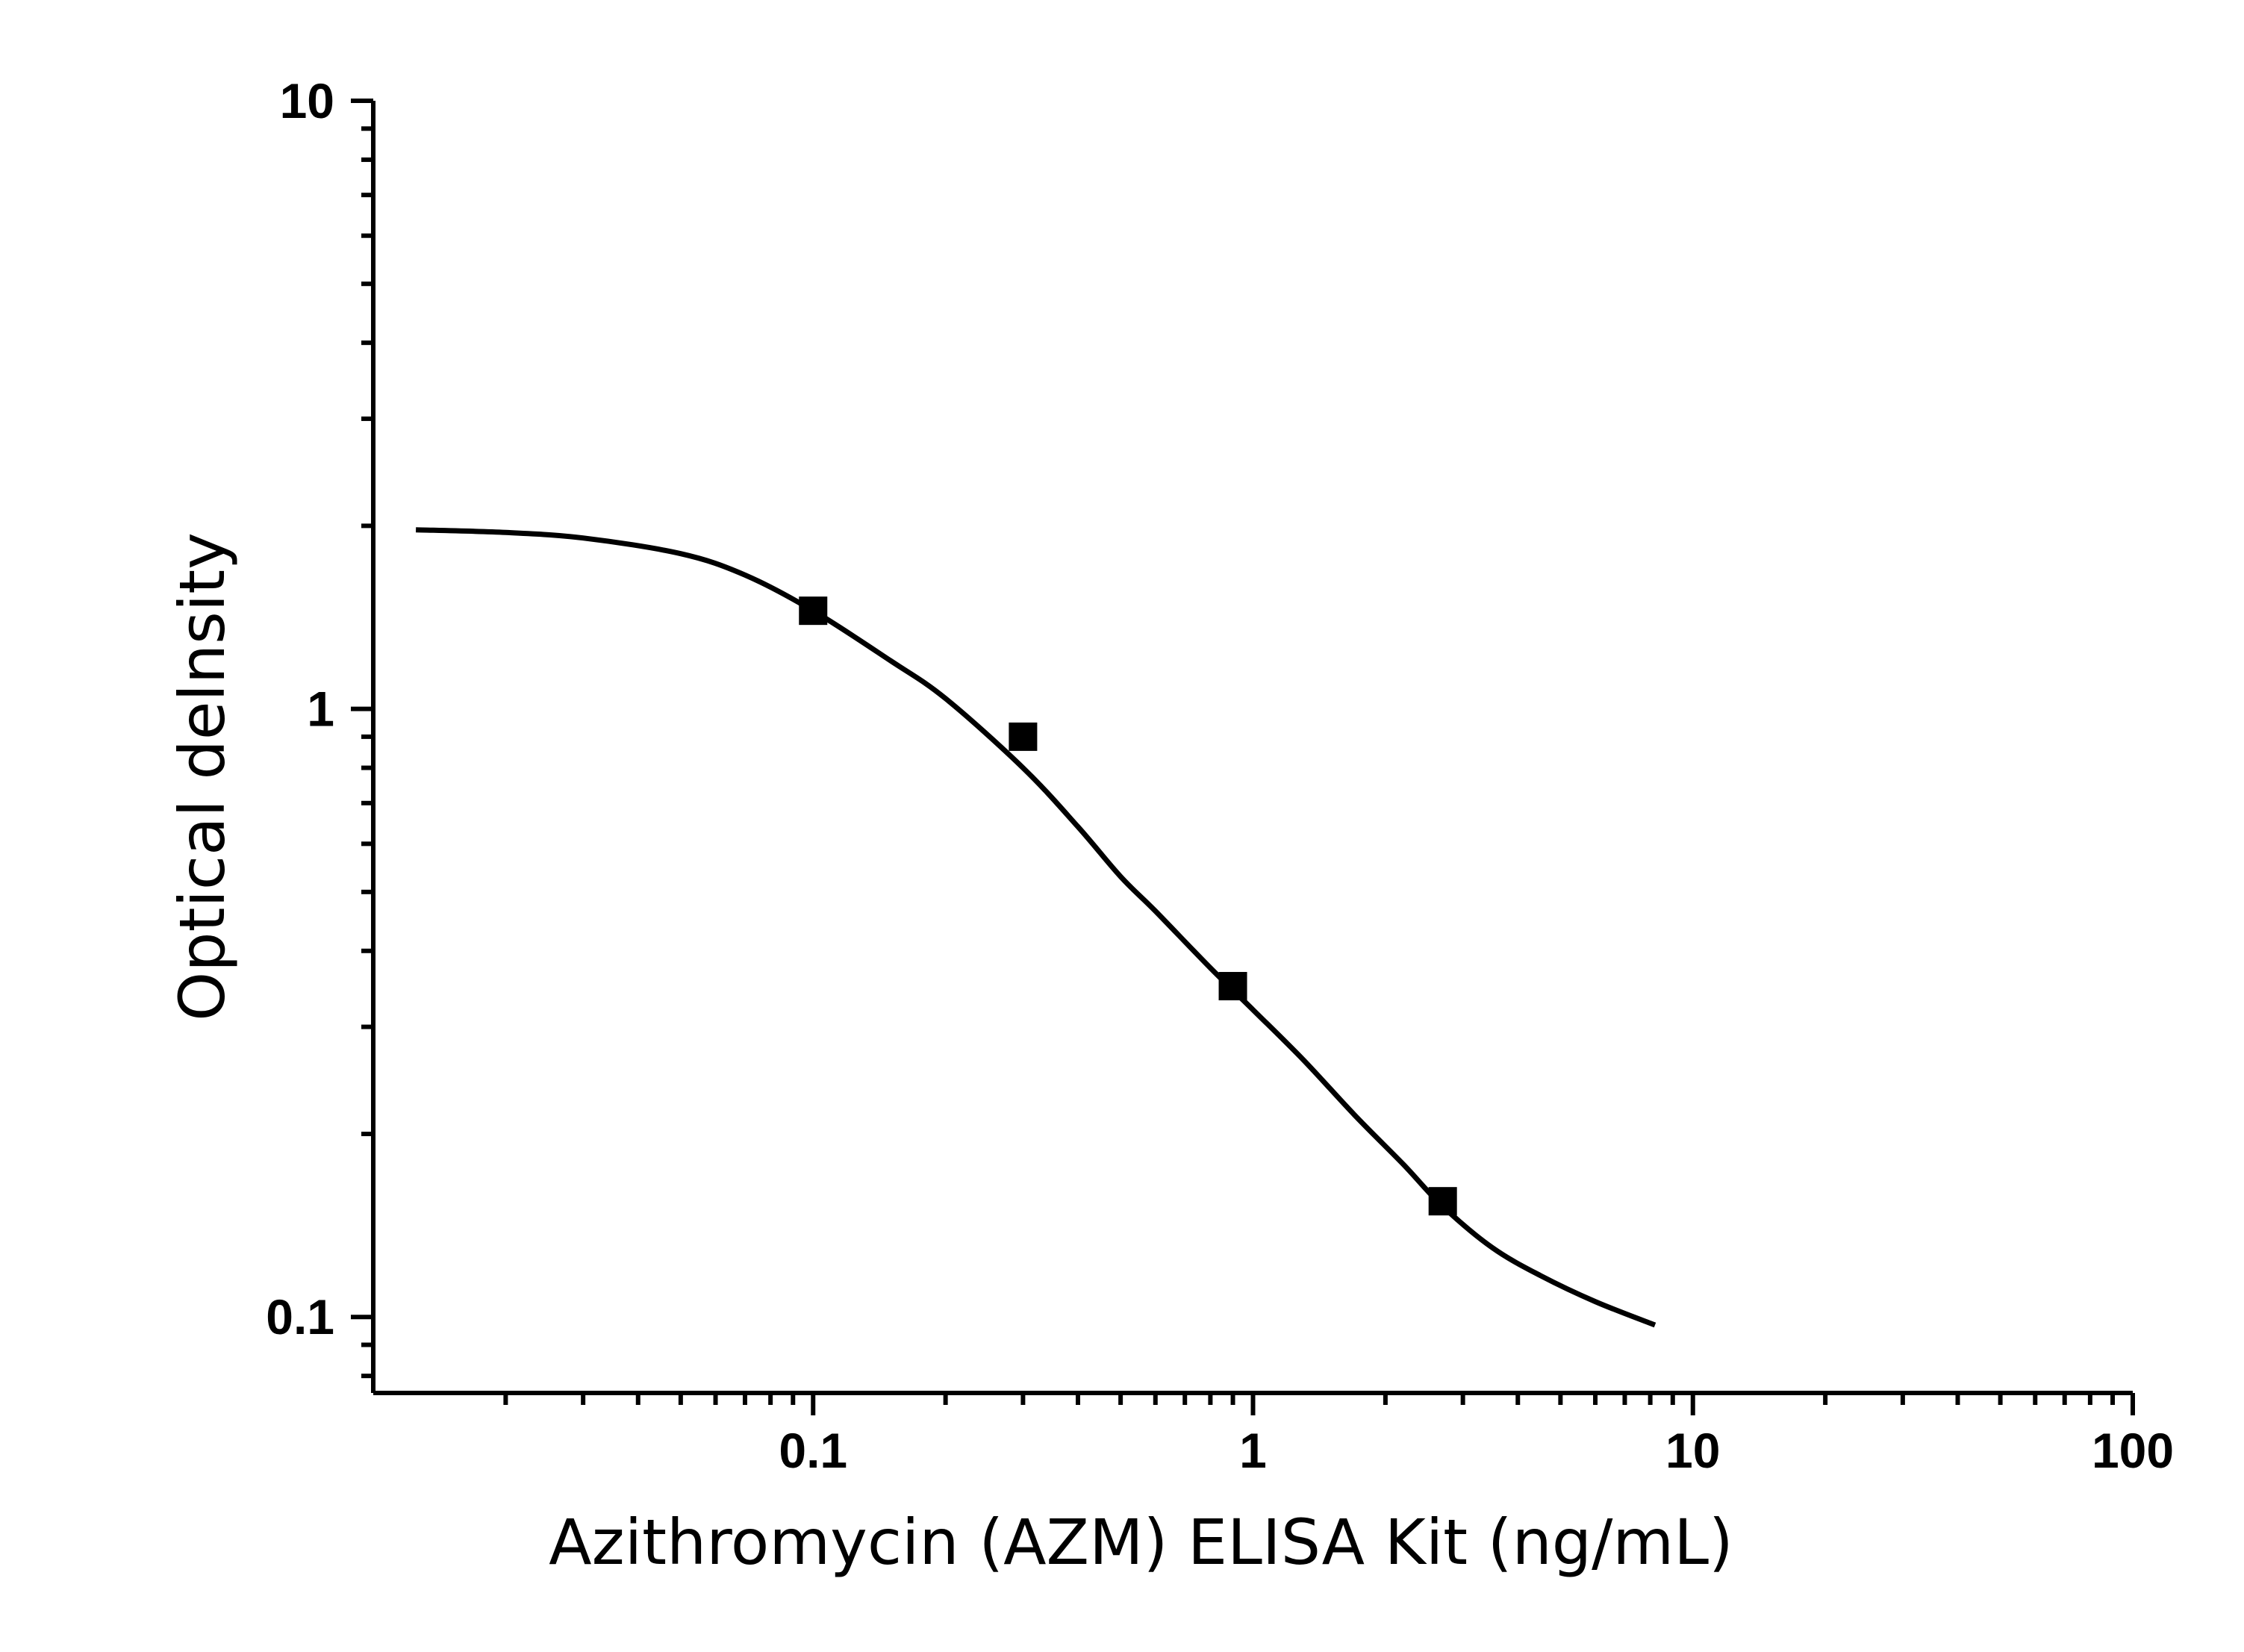 This screenshot has width=2244, height=1652. Describe the element at coordinates (307, 101) in the screenshot. I see `y-tick-label: 10` at that location.